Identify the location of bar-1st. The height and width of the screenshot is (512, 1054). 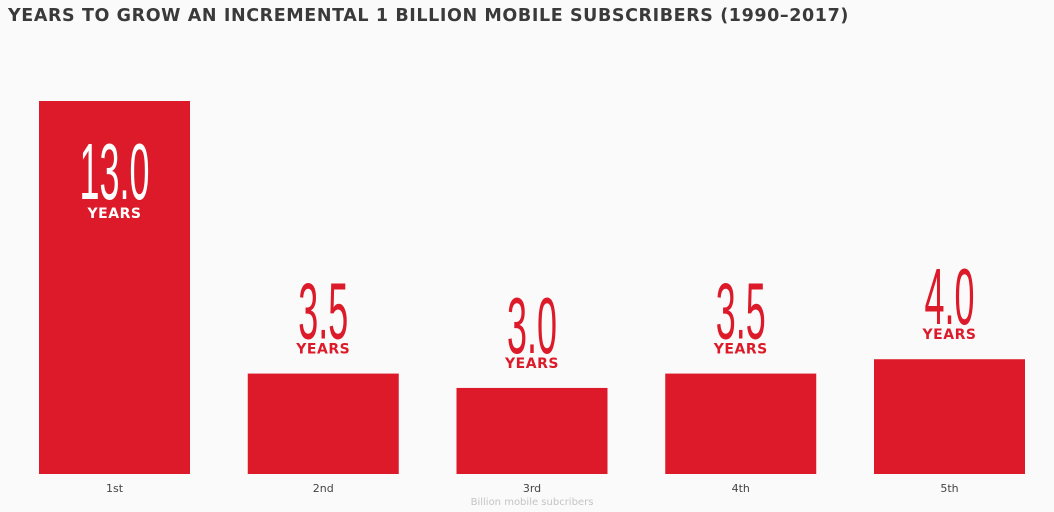
(114, 287).